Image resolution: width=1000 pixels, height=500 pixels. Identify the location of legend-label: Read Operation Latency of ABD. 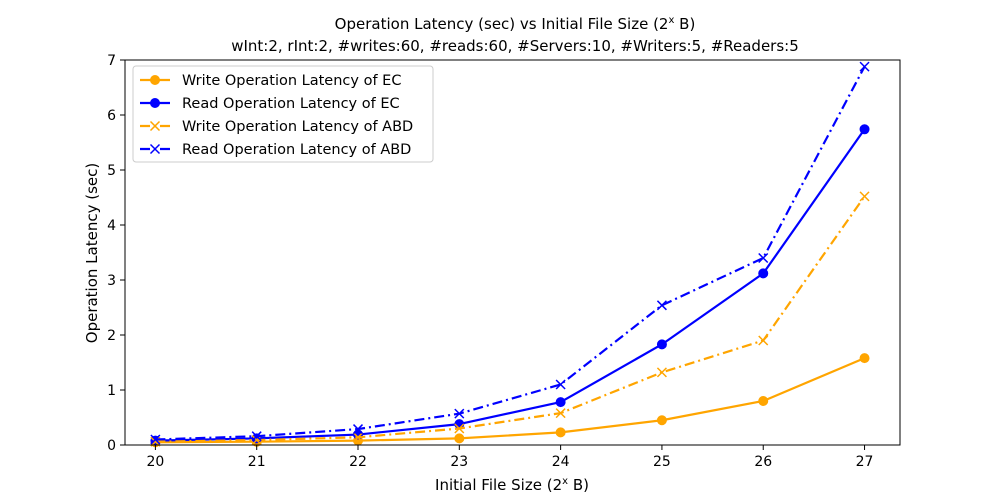
(296, 150).